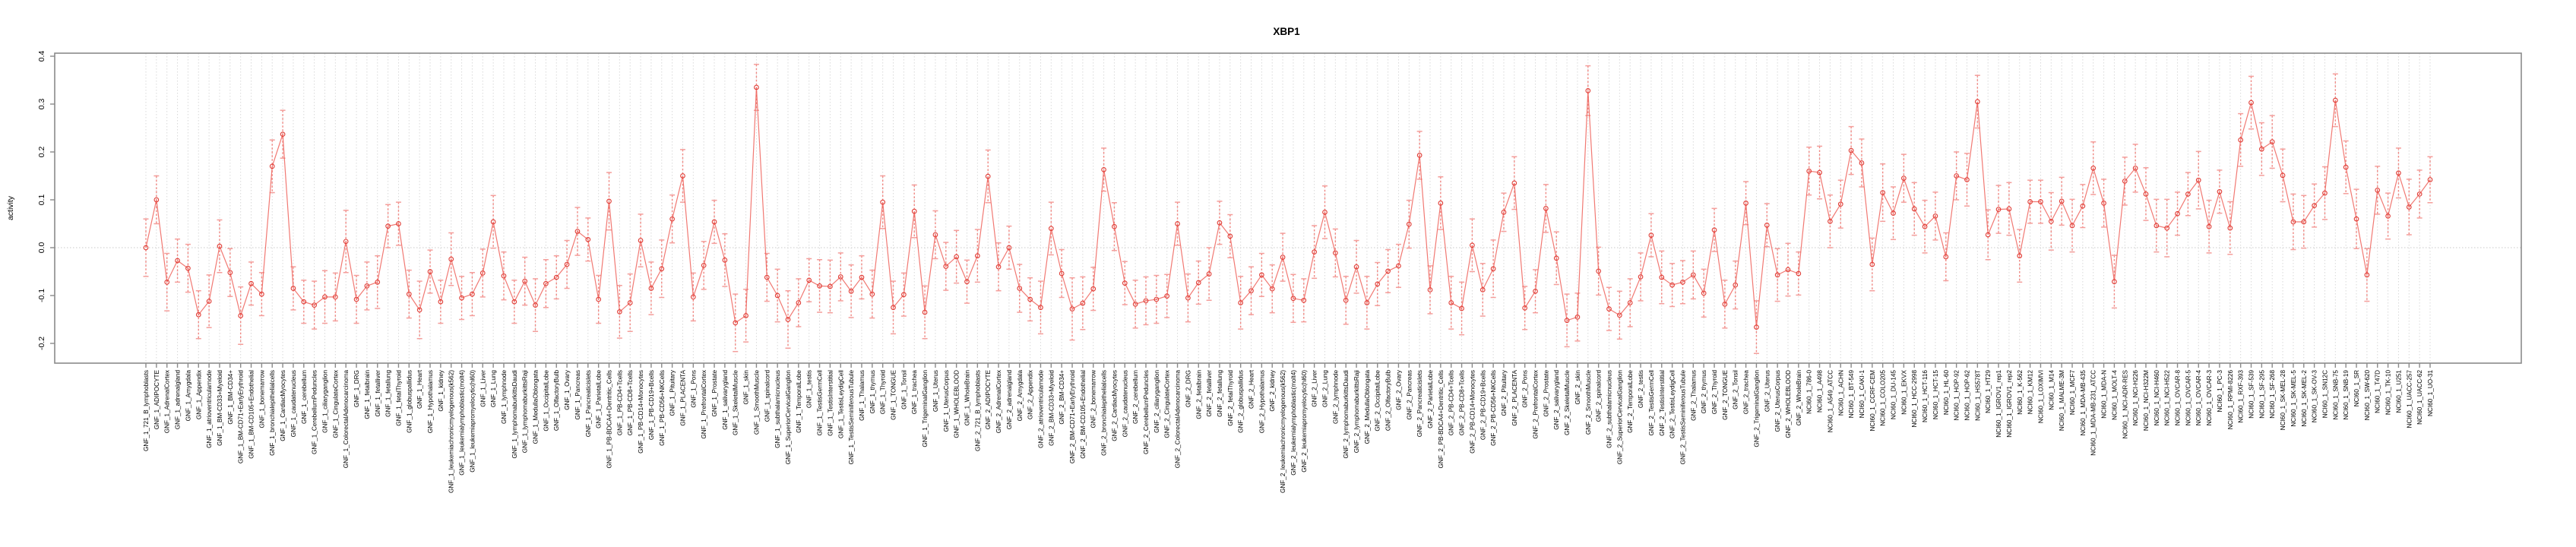 The height and width of the screenshot is (547, 2576). What do you see at coordinates (1693, 395) in the screenshot?
I see `x-axis-label: GNF_2_Thalamus` at bounding box center [1693, 395].